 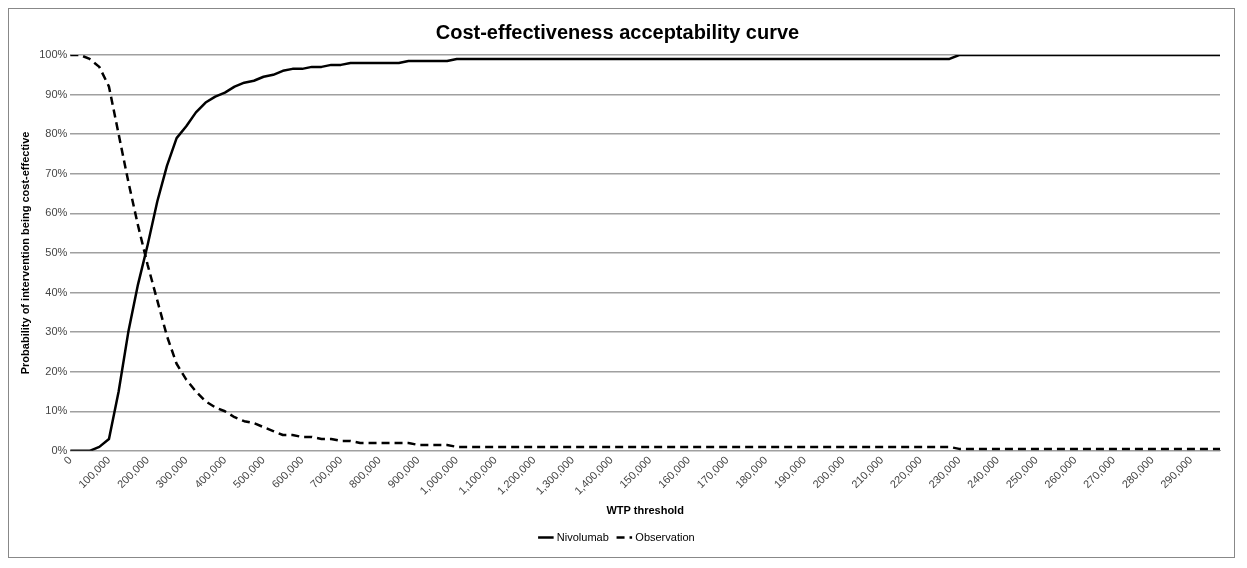 I want to click on legend-label: Observation, so click(x=665, y=536).